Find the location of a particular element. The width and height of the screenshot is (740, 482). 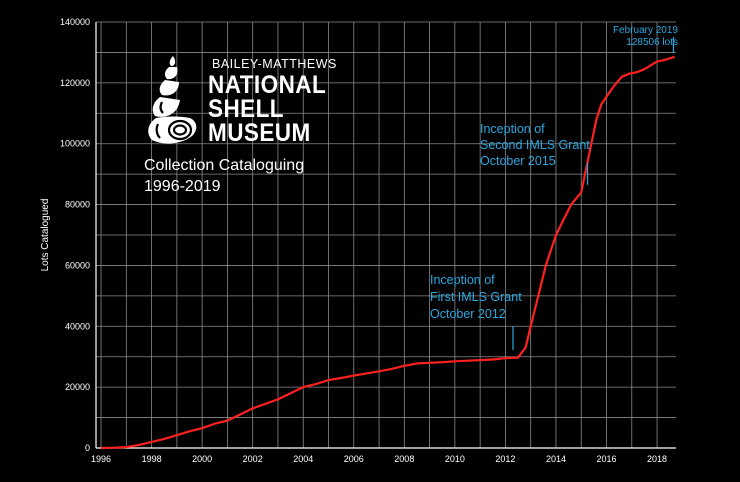

annotation-first-grant: Inception of is located at coordinates (462, 280).